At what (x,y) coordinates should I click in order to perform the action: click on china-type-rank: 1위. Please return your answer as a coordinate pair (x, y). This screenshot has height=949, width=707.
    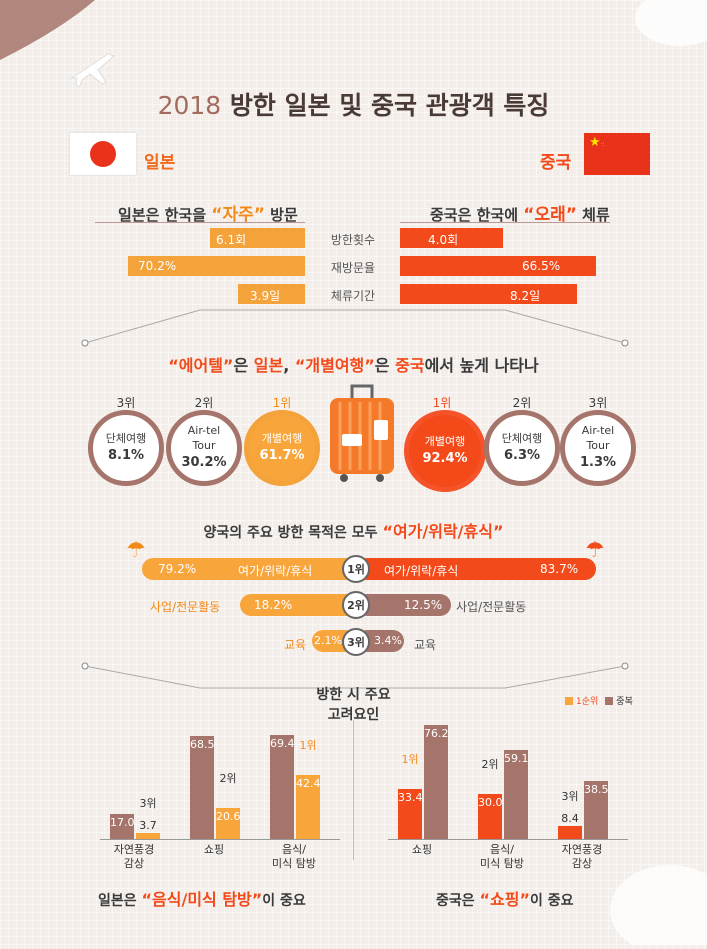
    Looking at the image, I should click on (442, 403).